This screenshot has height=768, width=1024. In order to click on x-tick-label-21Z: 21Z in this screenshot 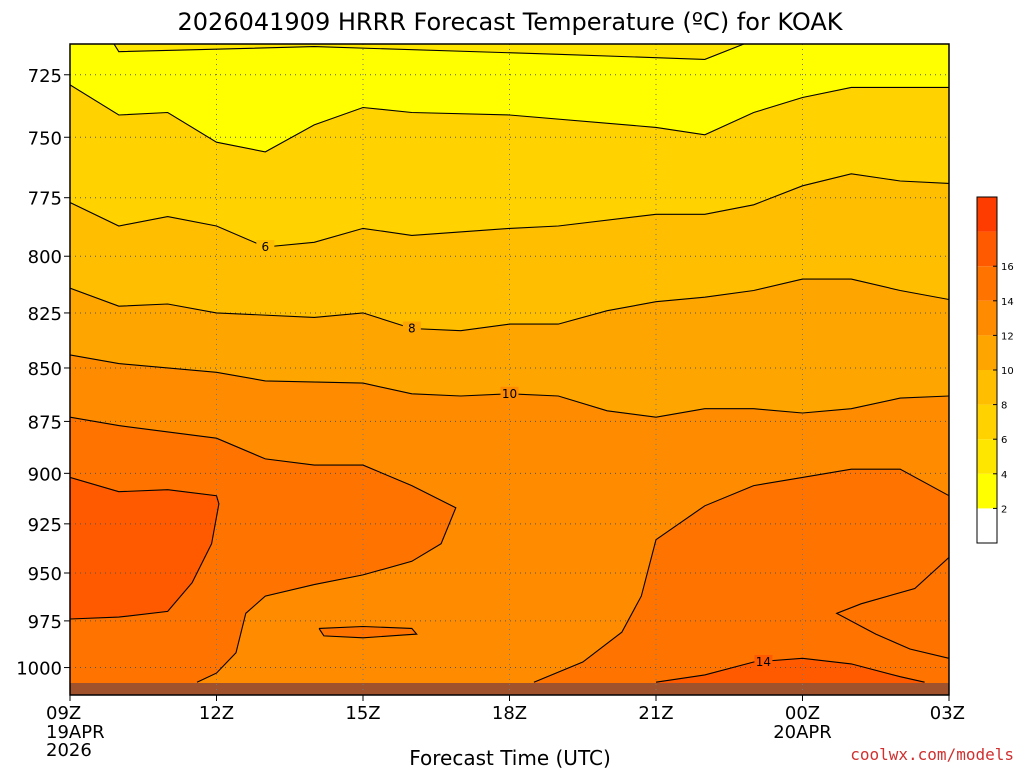, I will do `click(655, 713)`.